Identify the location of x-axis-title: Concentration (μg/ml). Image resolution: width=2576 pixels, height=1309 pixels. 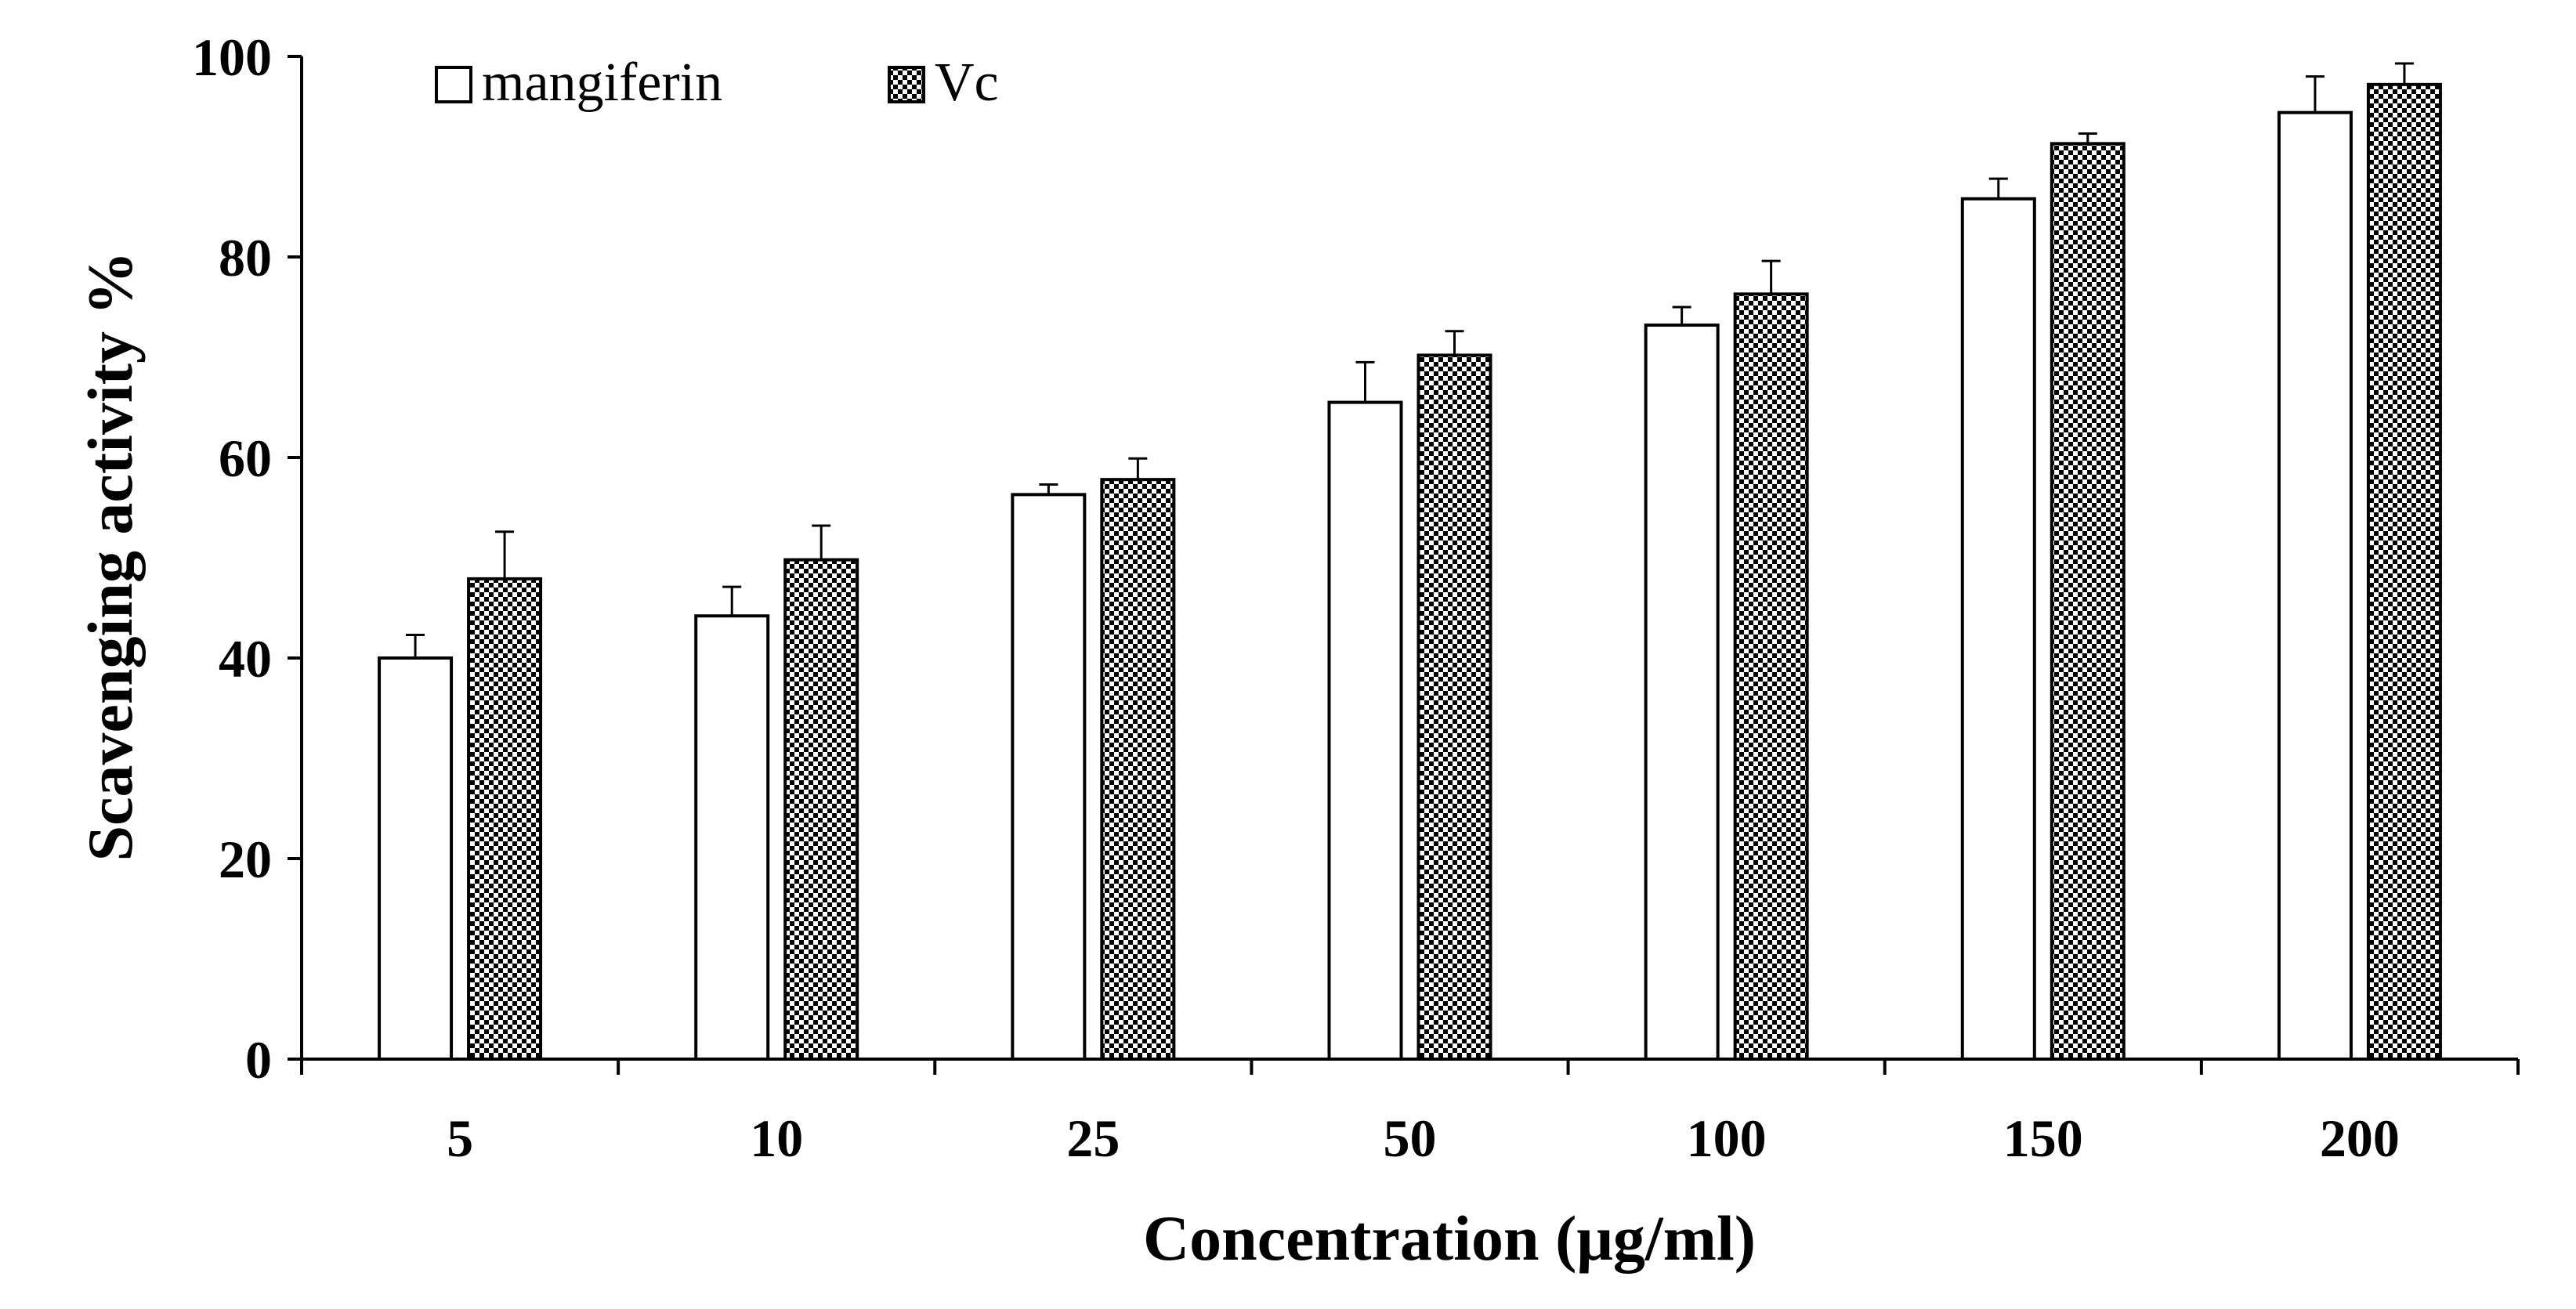
(1450, 1238).